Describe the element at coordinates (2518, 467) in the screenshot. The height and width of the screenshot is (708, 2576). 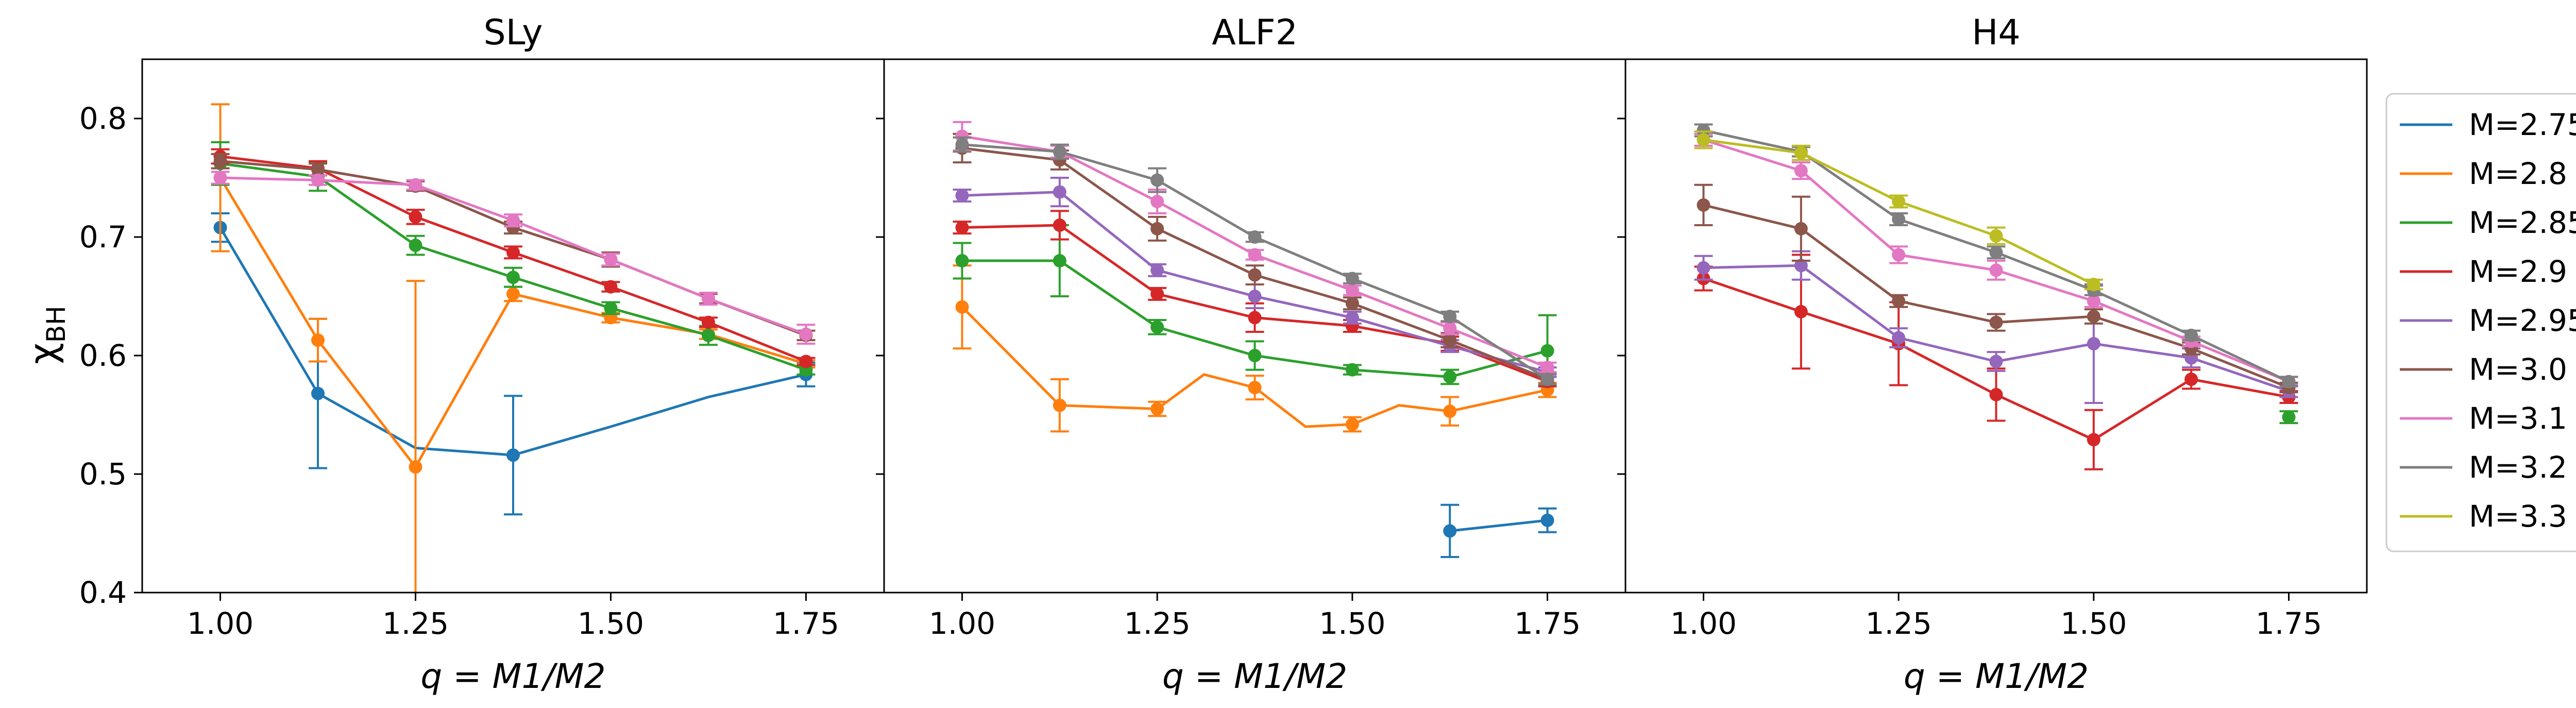
I see `legend-label: M=3.2` at that location.